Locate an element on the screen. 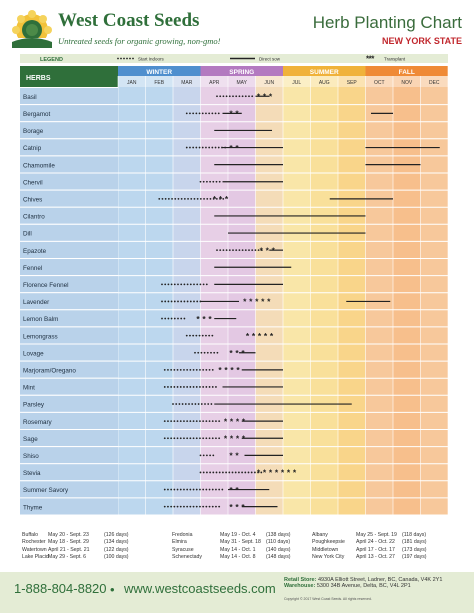 The width and height of the screenshot is (474, 613). warehouse-label: Warehouse: is located at coordinates (300, 586).